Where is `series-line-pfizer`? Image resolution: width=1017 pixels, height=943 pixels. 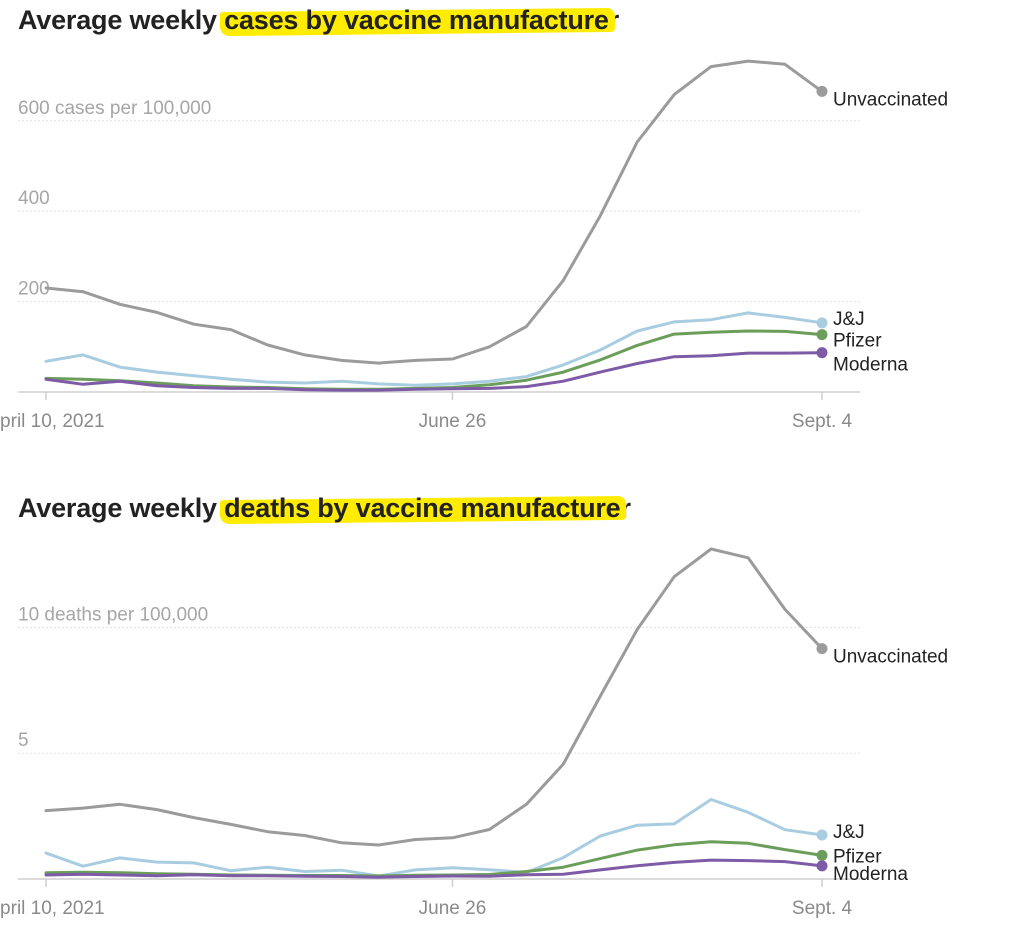
series-line-pfizer is located at coordinates (434, 859).